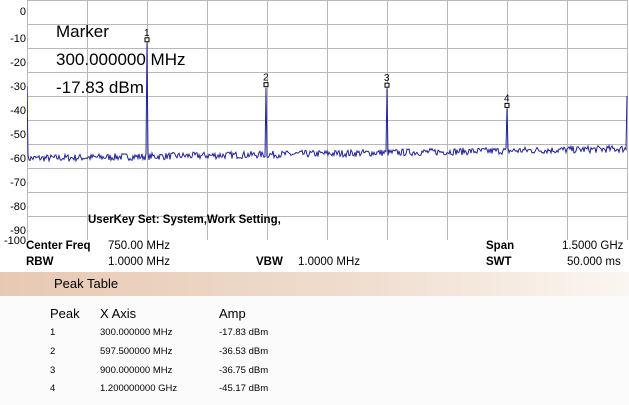  What do you see at coordinates (269, 262) in the screenshot?
I see `vbw-label: VBW` at bounding box center [269, 262].